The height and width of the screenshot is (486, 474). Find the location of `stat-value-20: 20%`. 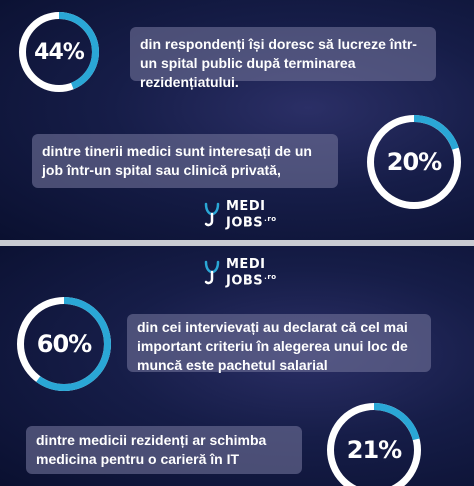

stat-value-20: 20% is located at coordinates (414, 162).